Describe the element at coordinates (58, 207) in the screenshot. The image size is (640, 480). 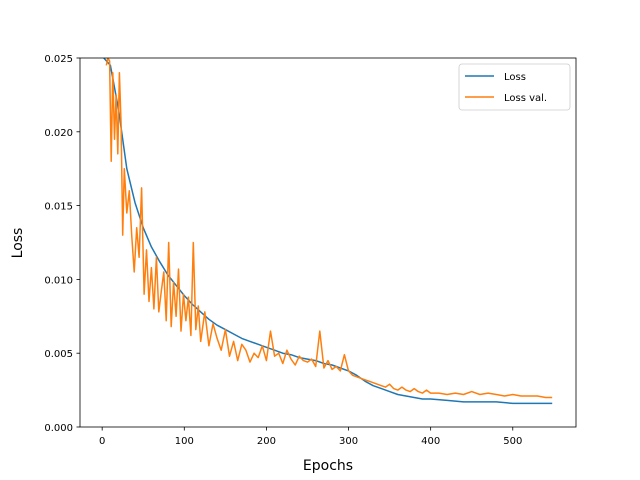
I see `y-tick-label: 0.015` at that location.